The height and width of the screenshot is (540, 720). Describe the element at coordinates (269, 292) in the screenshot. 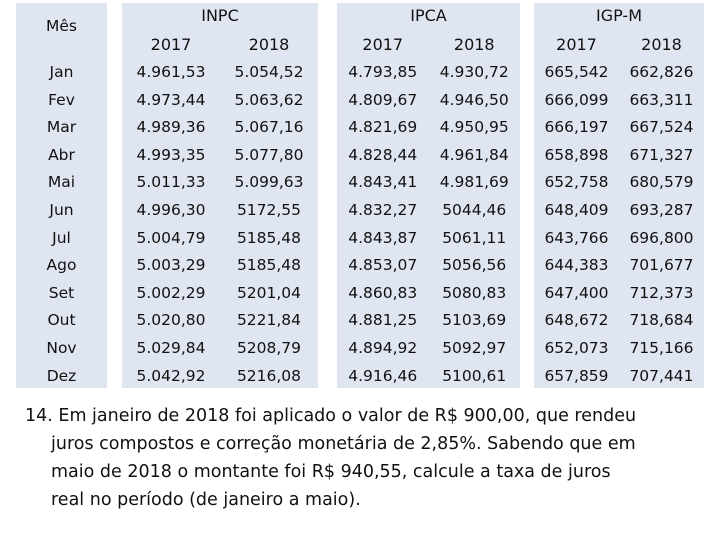

I see `value-cell: 5201,04` at that location.